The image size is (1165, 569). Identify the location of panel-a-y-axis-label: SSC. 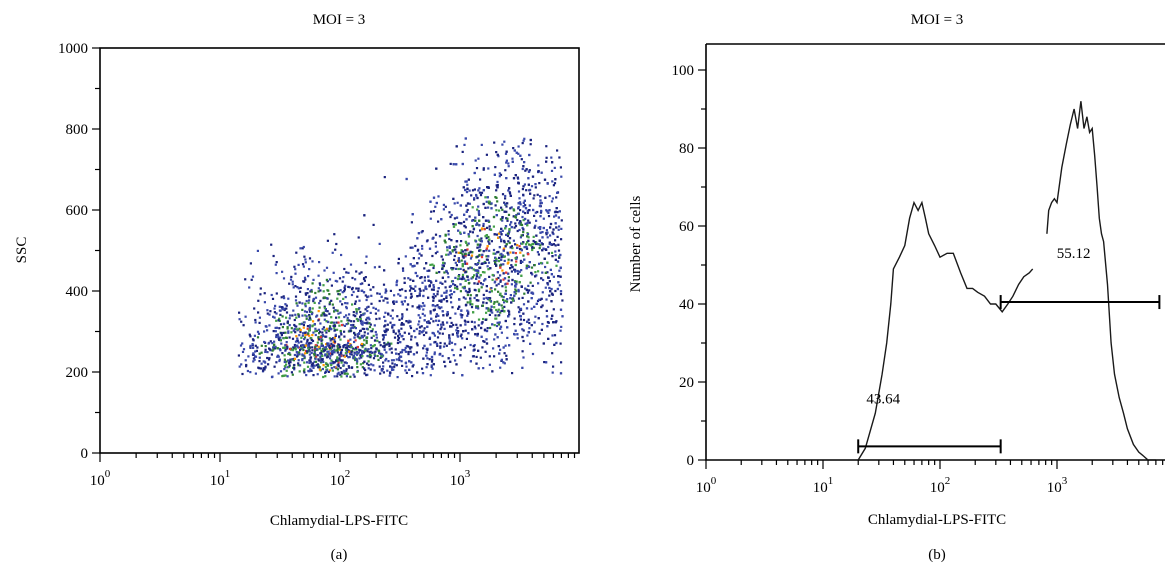
(22, 250).